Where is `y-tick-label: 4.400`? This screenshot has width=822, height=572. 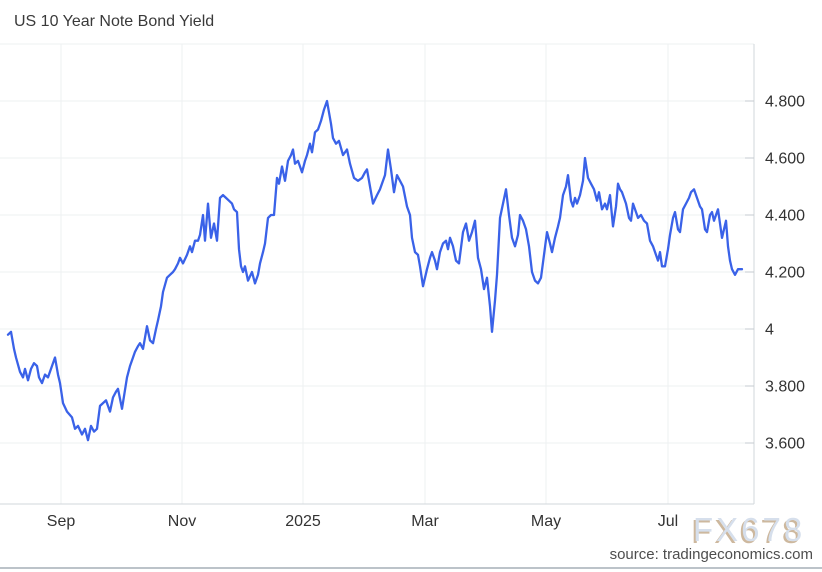 y-tick-label: 4.400 is located at coordinates (785, 216).